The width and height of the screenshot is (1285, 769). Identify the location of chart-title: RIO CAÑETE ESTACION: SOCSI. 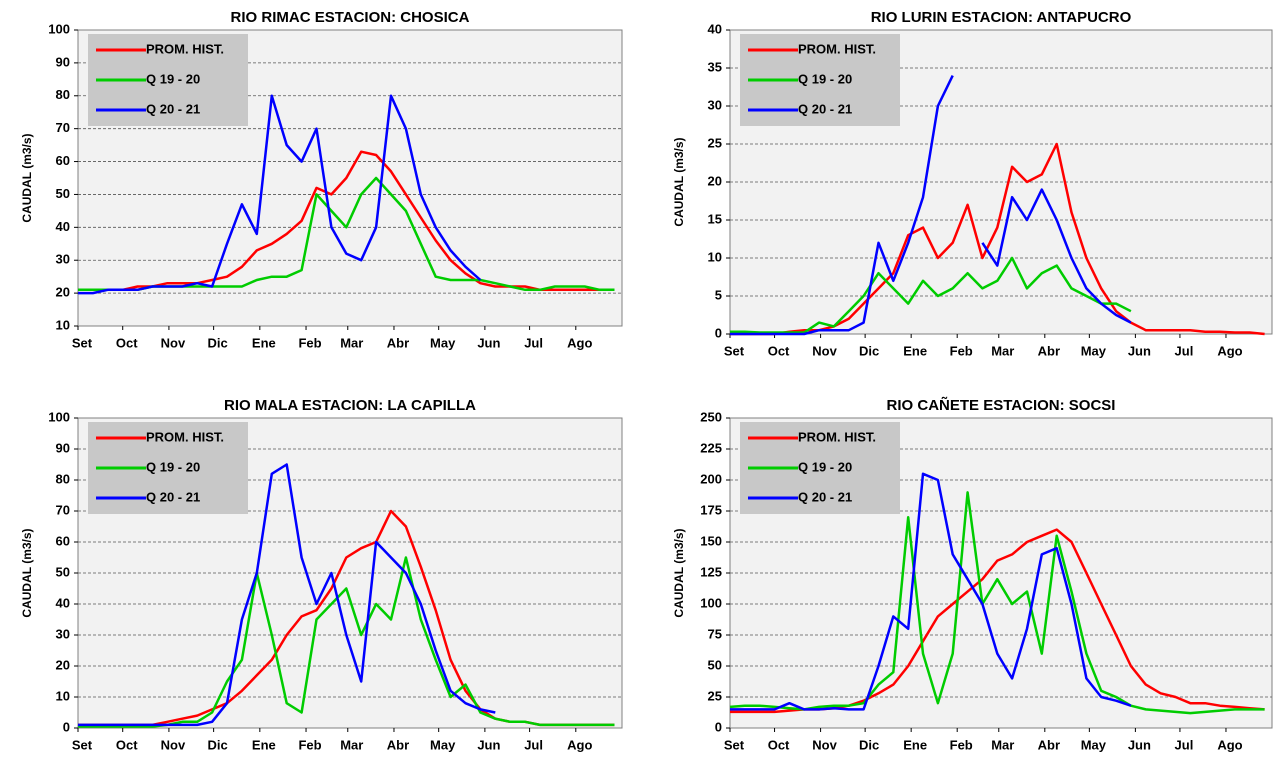
(1001, 405).